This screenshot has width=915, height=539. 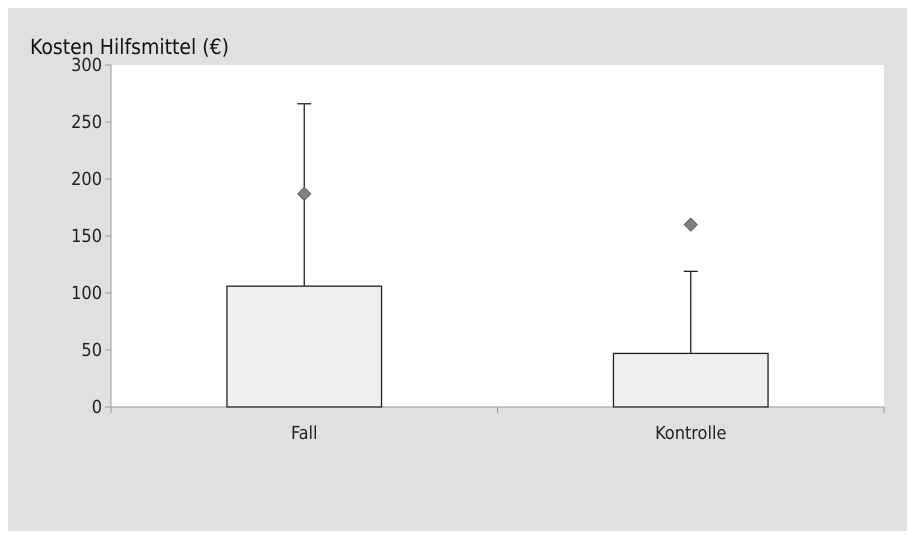 What do you see at coordinates (97, 407) in the screenshot?
I see `y-tick-label: 0` at bounding box center [97, 407].